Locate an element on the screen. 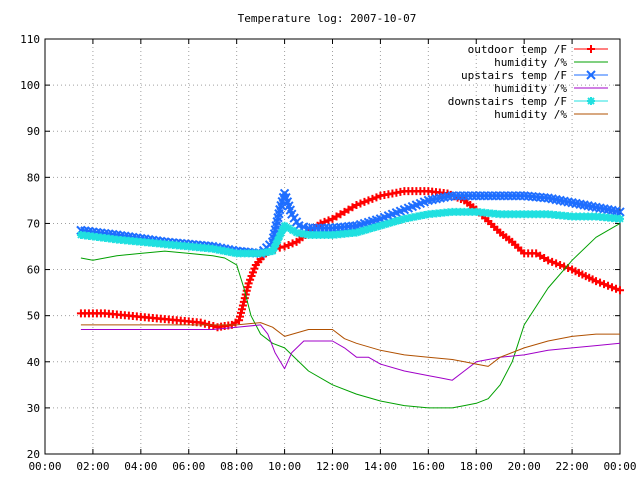 The height and width of the screenshot is (480, 640). y-tick-label: 110 is located at coordinates (30, 39).